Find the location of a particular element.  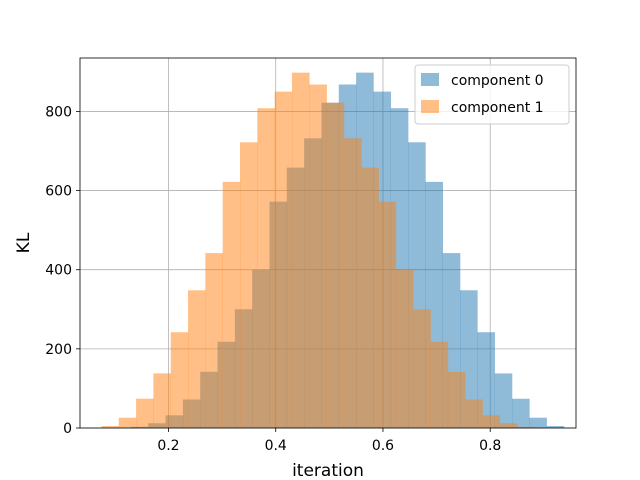

y-tick-label-1: 200 is located at coordinates (58, 350).